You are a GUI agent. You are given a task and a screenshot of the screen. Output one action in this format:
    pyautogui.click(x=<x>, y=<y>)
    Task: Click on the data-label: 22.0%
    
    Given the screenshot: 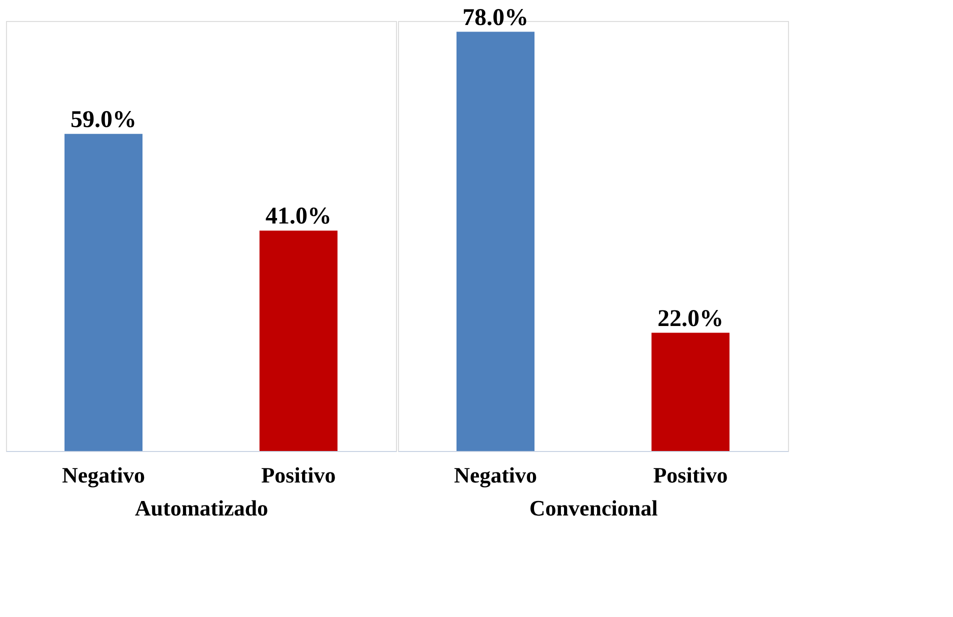 What is the action you would take?
    pyautogui.click(x=691, y=319)
    